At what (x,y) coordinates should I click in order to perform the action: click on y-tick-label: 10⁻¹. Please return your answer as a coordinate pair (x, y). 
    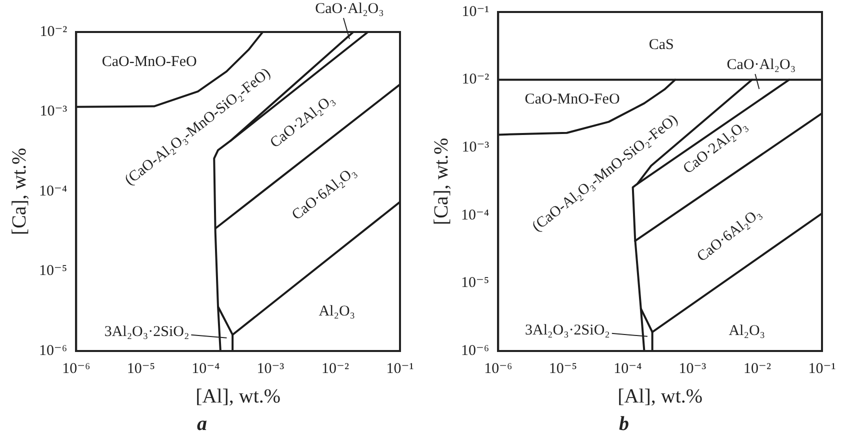
    Looking at the image, I should click on (476, 12).